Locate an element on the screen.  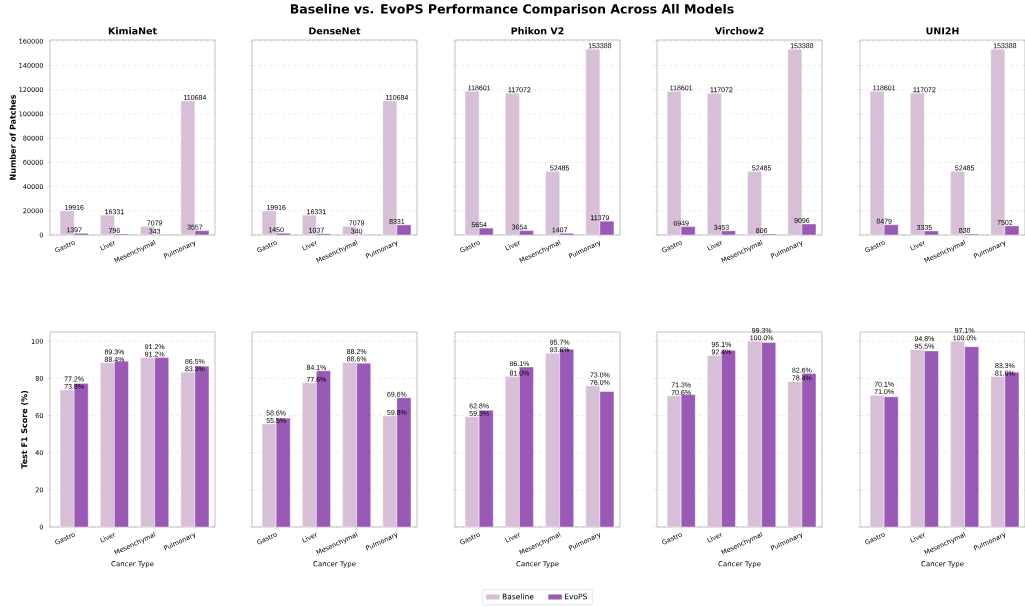
chart-title: Virchow2 is located at coordinates (739, 31).